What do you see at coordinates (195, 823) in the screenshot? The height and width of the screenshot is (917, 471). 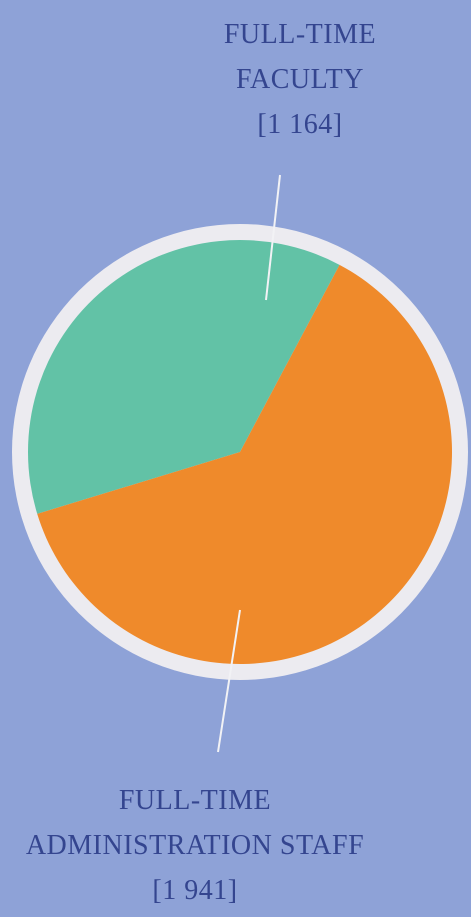 I see `category-label: FULL-TIME ADMINISTRATION STAFF` at bounding box center [195, 823].